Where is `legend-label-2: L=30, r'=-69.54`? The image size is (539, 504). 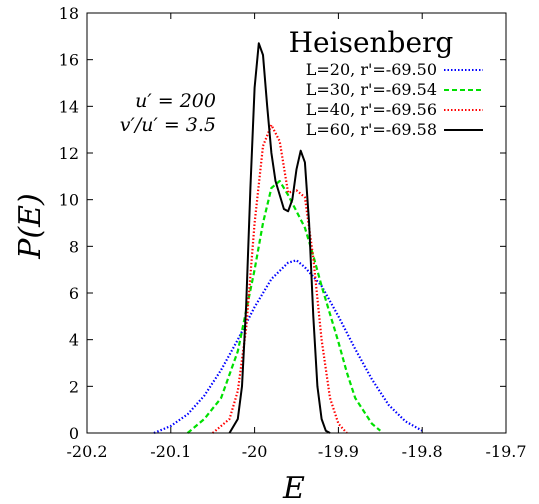
legend-label-2: L=30, r'=-69.54 is located at coordinates (371, 89).